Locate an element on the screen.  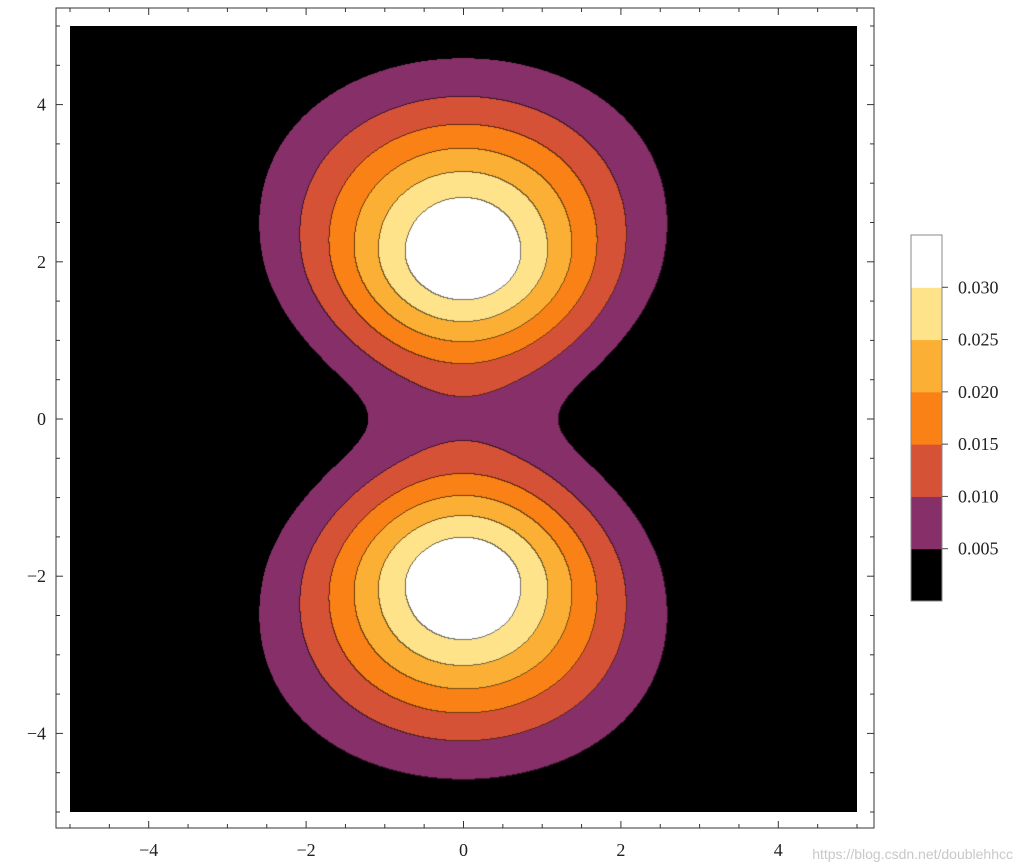
x-tick-label: −4 is located at coordinates (148, 850).